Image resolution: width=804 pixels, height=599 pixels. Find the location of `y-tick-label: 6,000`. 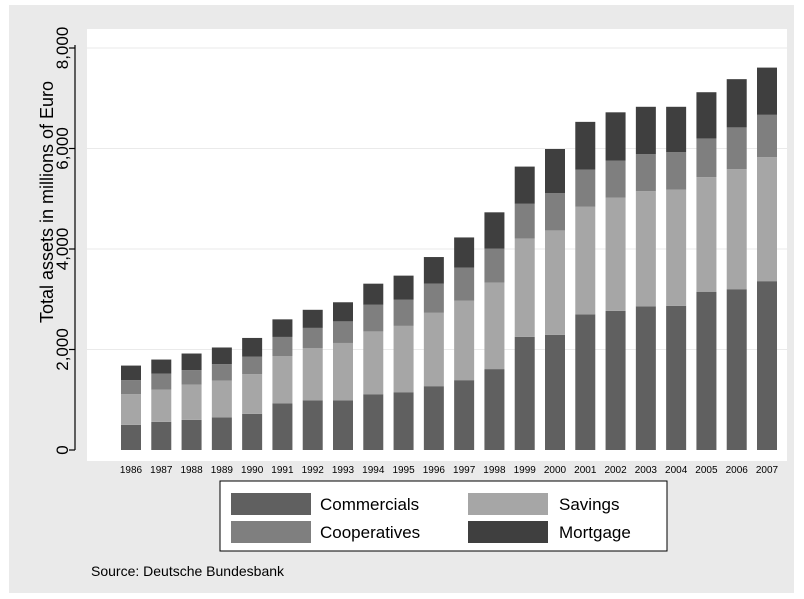

y-tick-label: 6,000 is located at coordinates (62, 148).